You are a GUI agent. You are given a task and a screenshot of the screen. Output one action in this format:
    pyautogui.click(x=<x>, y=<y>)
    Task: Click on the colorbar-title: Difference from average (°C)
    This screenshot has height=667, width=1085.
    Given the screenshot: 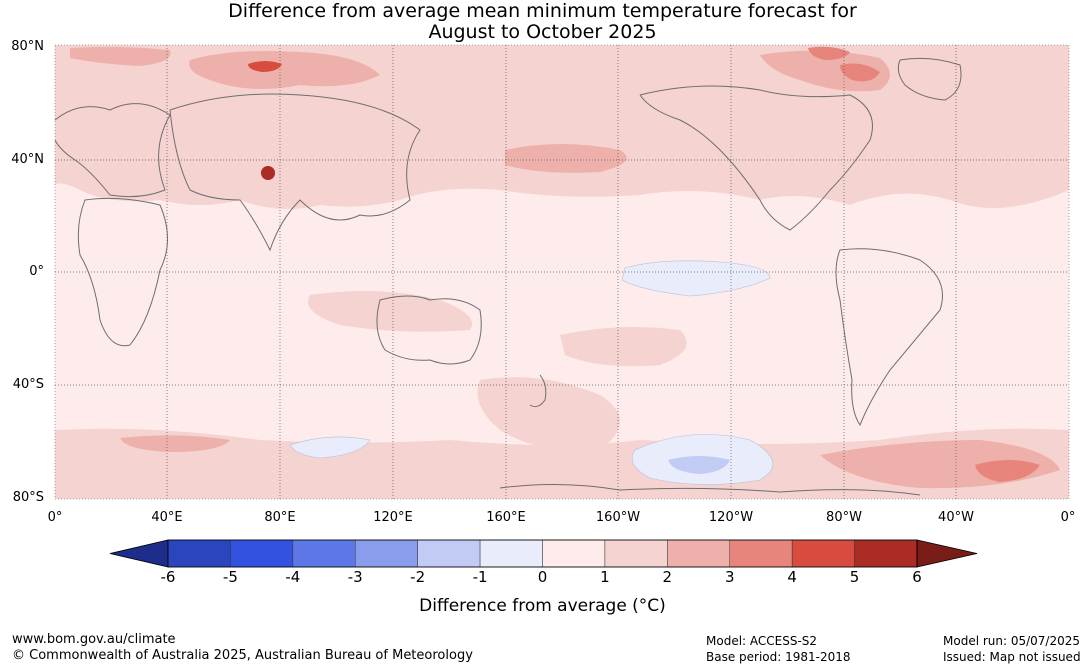 What is the action you would take?
    pyautogui.click(x=542, y=606)
    